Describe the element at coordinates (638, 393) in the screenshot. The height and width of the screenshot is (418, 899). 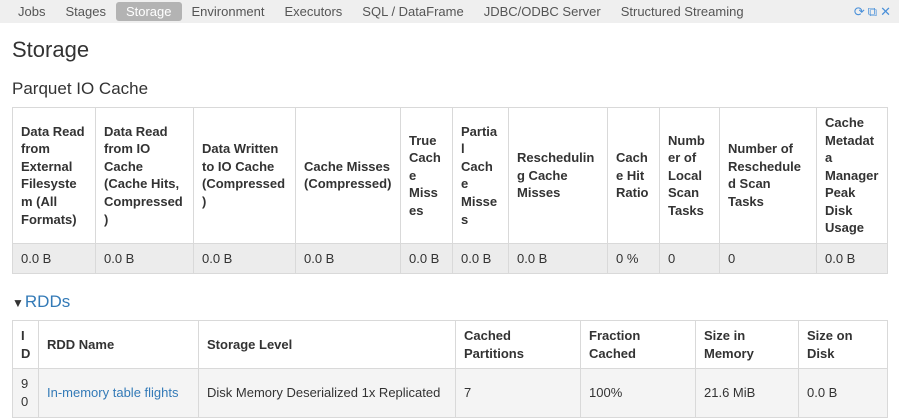
I see `fraction-cached-cell: 100%` at that location.